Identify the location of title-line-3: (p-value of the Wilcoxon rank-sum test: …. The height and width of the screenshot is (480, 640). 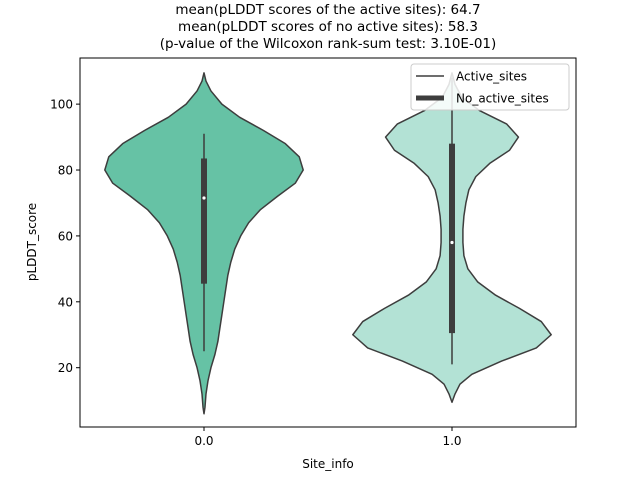
(328, 44).